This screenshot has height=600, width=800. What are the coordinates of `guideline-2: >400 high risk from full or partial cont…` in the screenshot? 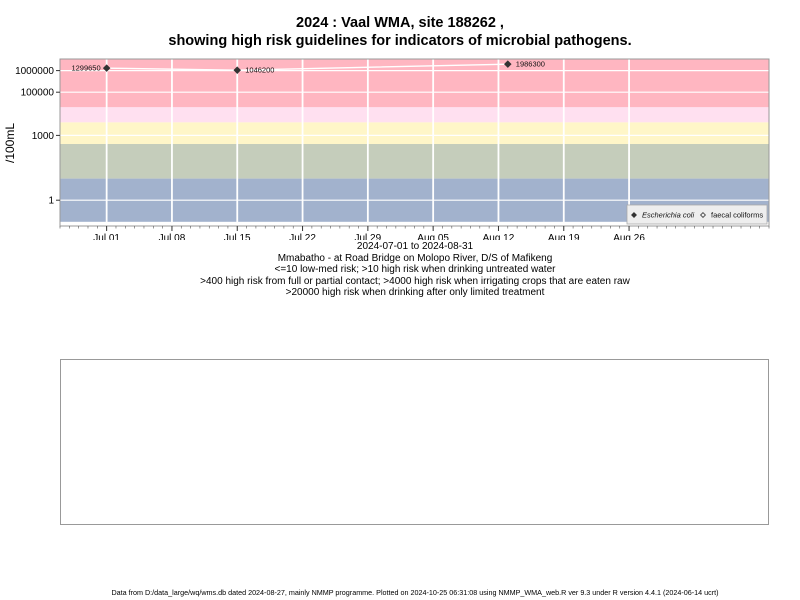 It's located at (415, 281).